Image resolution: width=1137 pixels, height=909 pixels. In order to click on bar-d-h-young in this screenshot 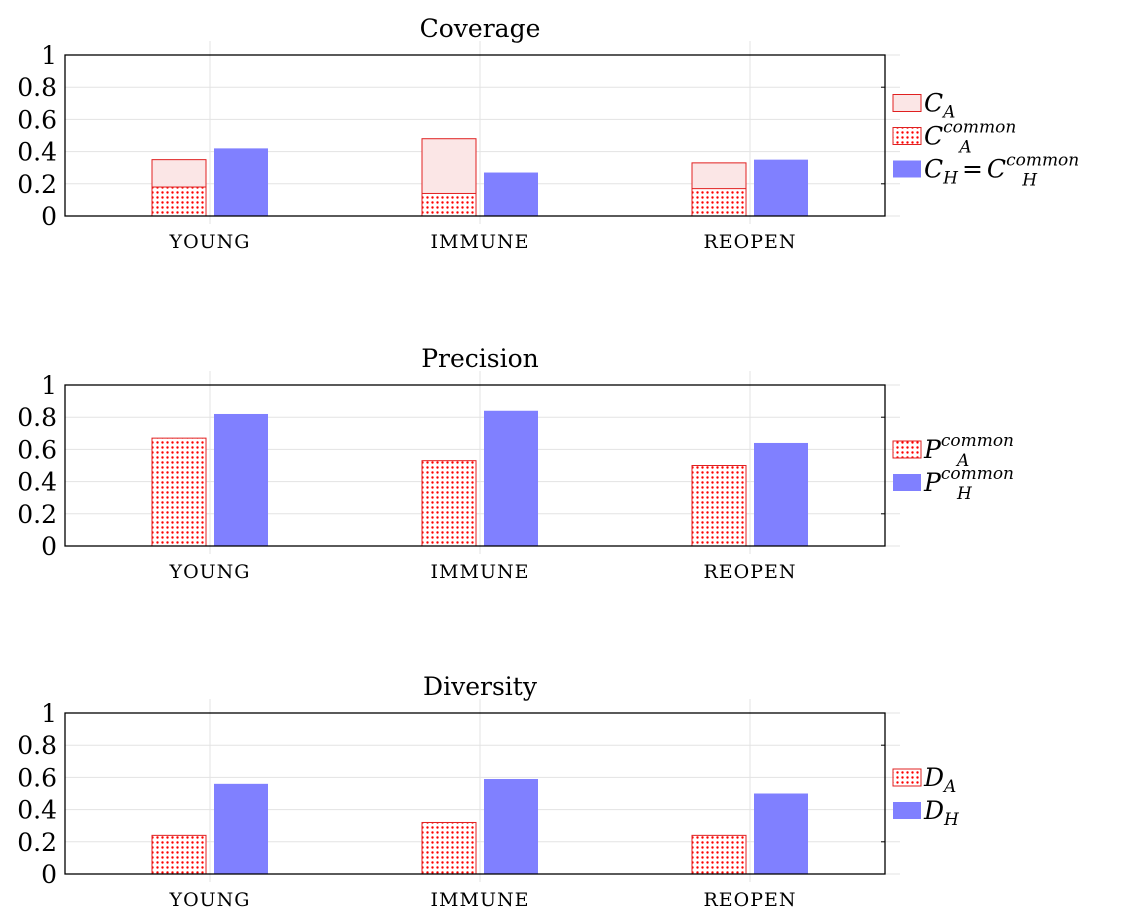, I will do `click(241, 828)`.